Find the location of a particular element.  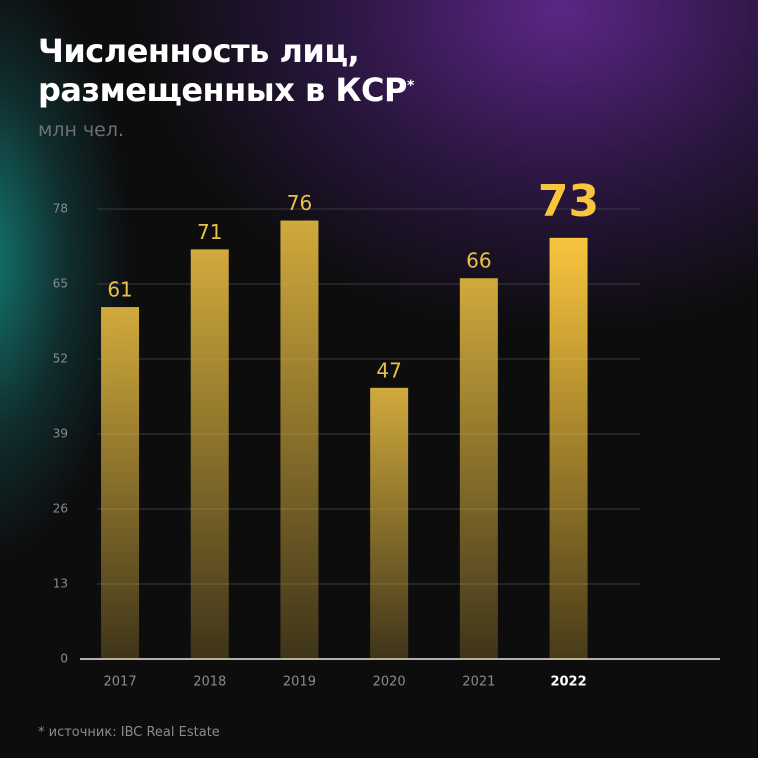

y-tick-label: 13 is located at coordinates (60, 584).